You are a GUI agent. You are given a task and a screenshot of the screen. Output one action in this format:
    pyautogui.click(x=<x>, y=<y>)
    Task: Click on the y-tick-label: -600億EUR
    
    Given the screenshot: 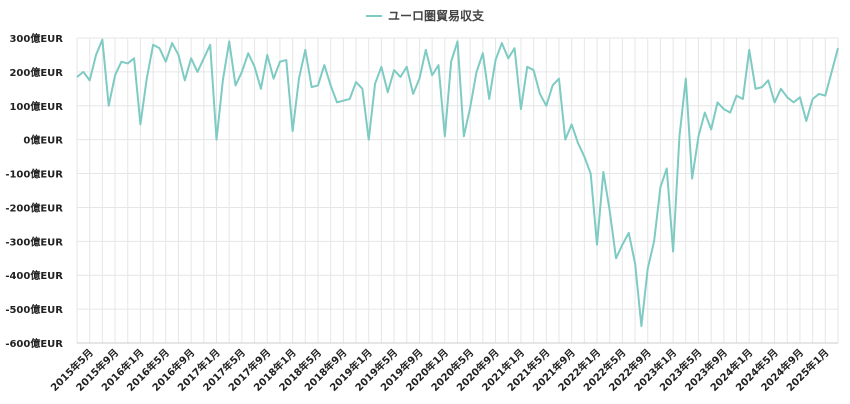 What is the action you would take?
    pyautogui.click(x=34, y=343)
    